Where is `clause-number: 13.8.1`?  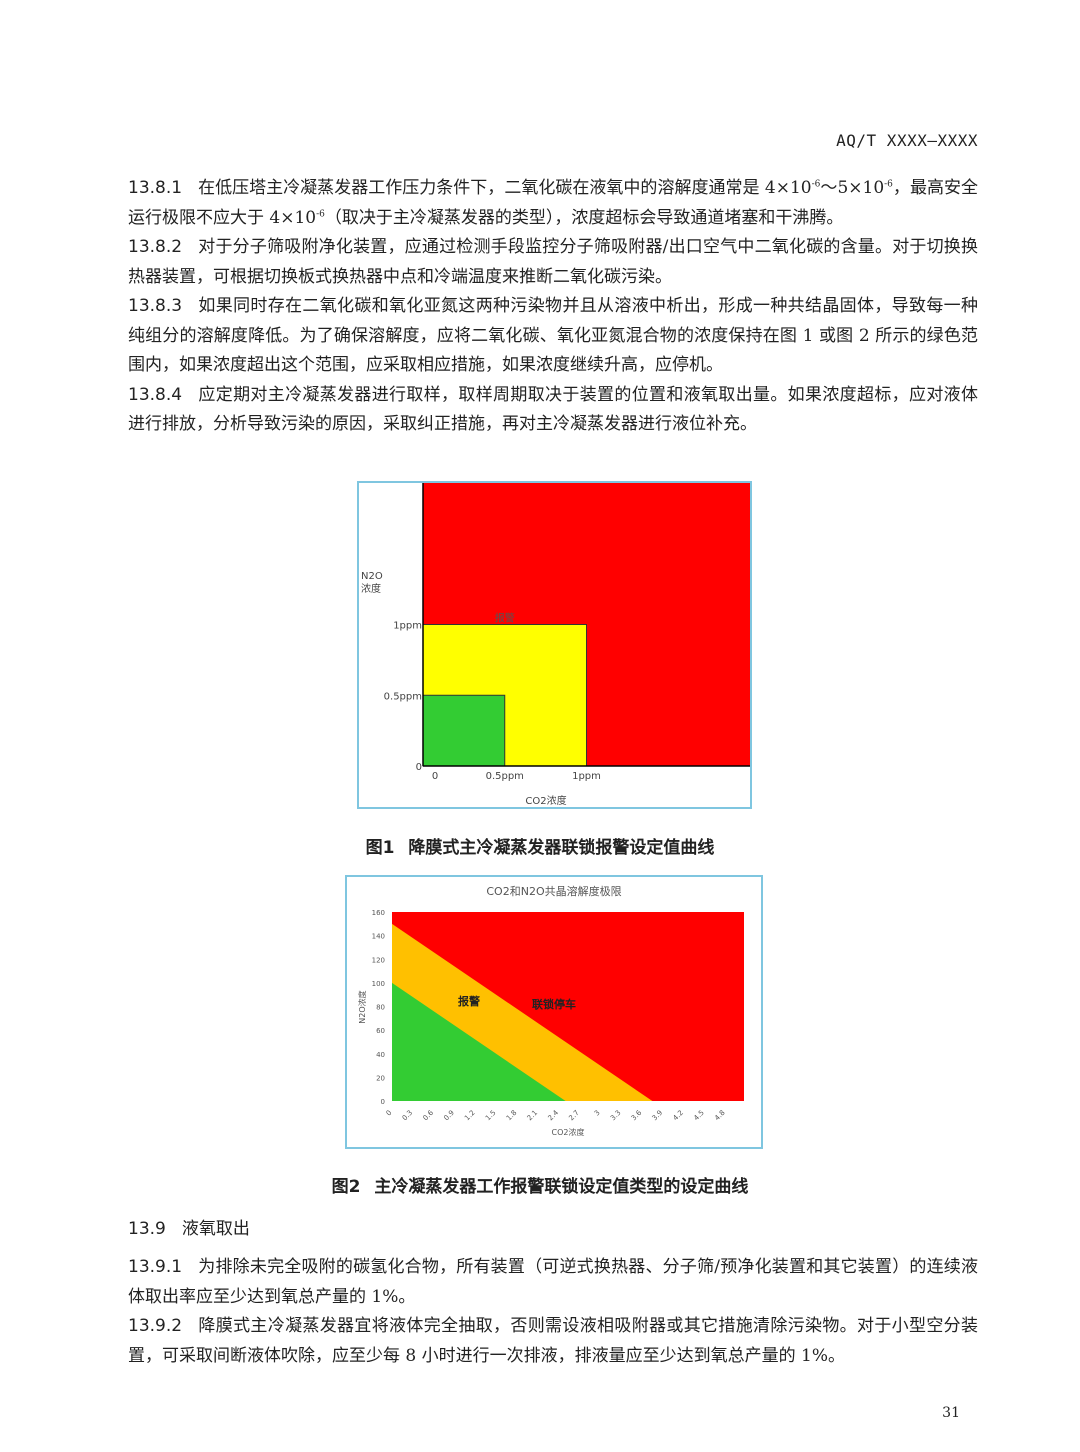
clause-number: 13.8.1 is located at coordinates (155, 188).